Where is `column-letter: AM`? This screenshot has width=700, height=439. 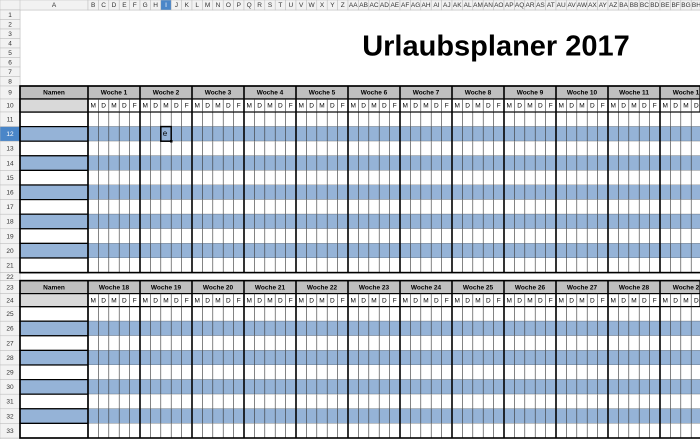 column-letter: AM is located at coordinates (478, 5).